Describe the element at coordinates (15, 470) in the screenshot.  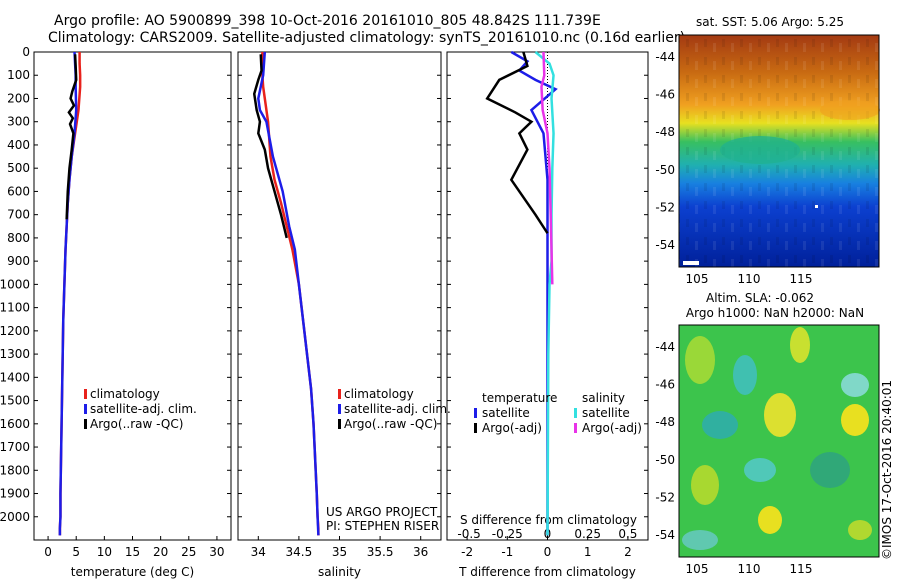
I see `y-tick-label: 1800` at that location.